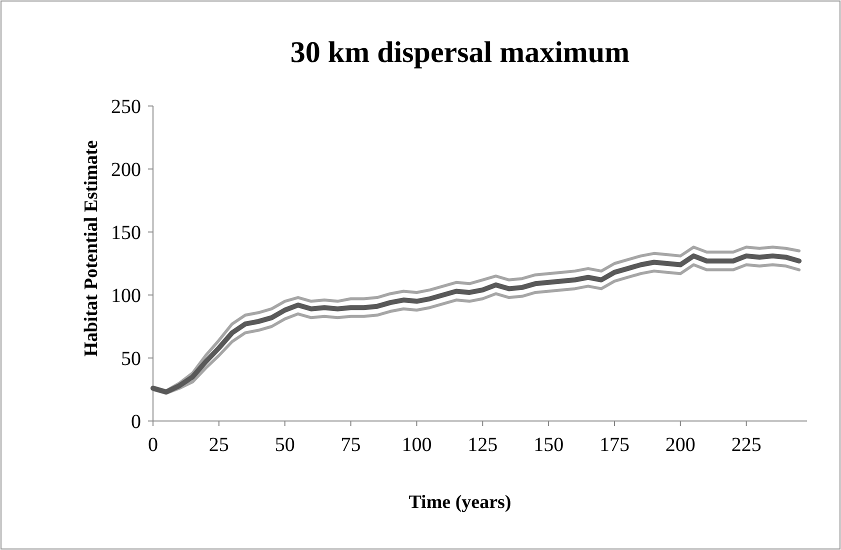  What do you see at coordinates (126, 170) in the screenshot?
I see `y-tick-label: 200` at bounding box center [126, 170].